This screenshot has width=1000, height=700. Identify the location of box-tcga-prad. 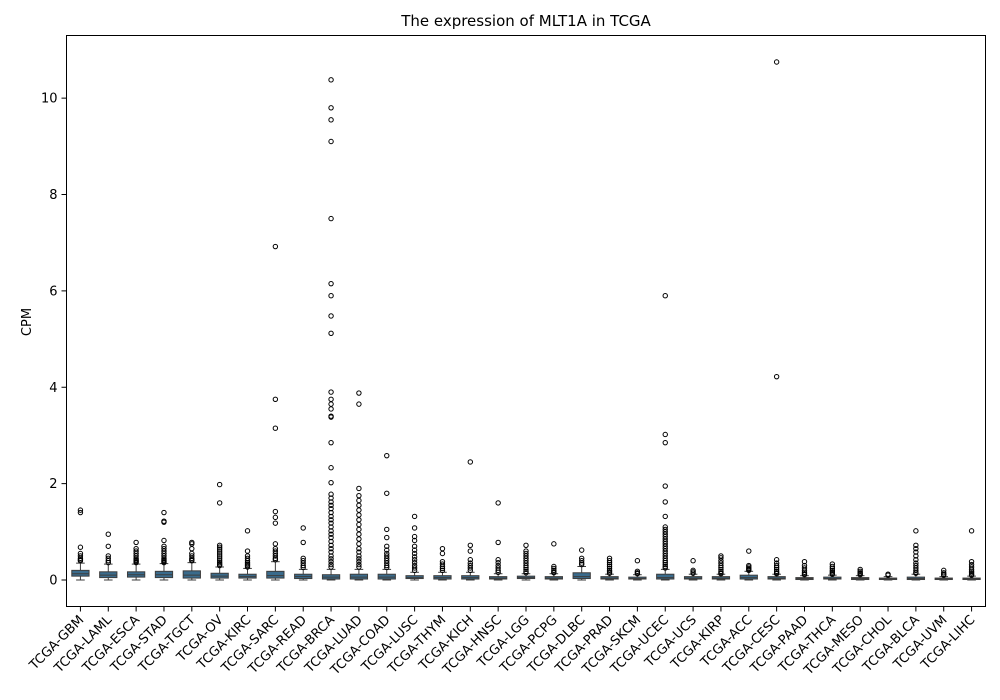
(609, 568).